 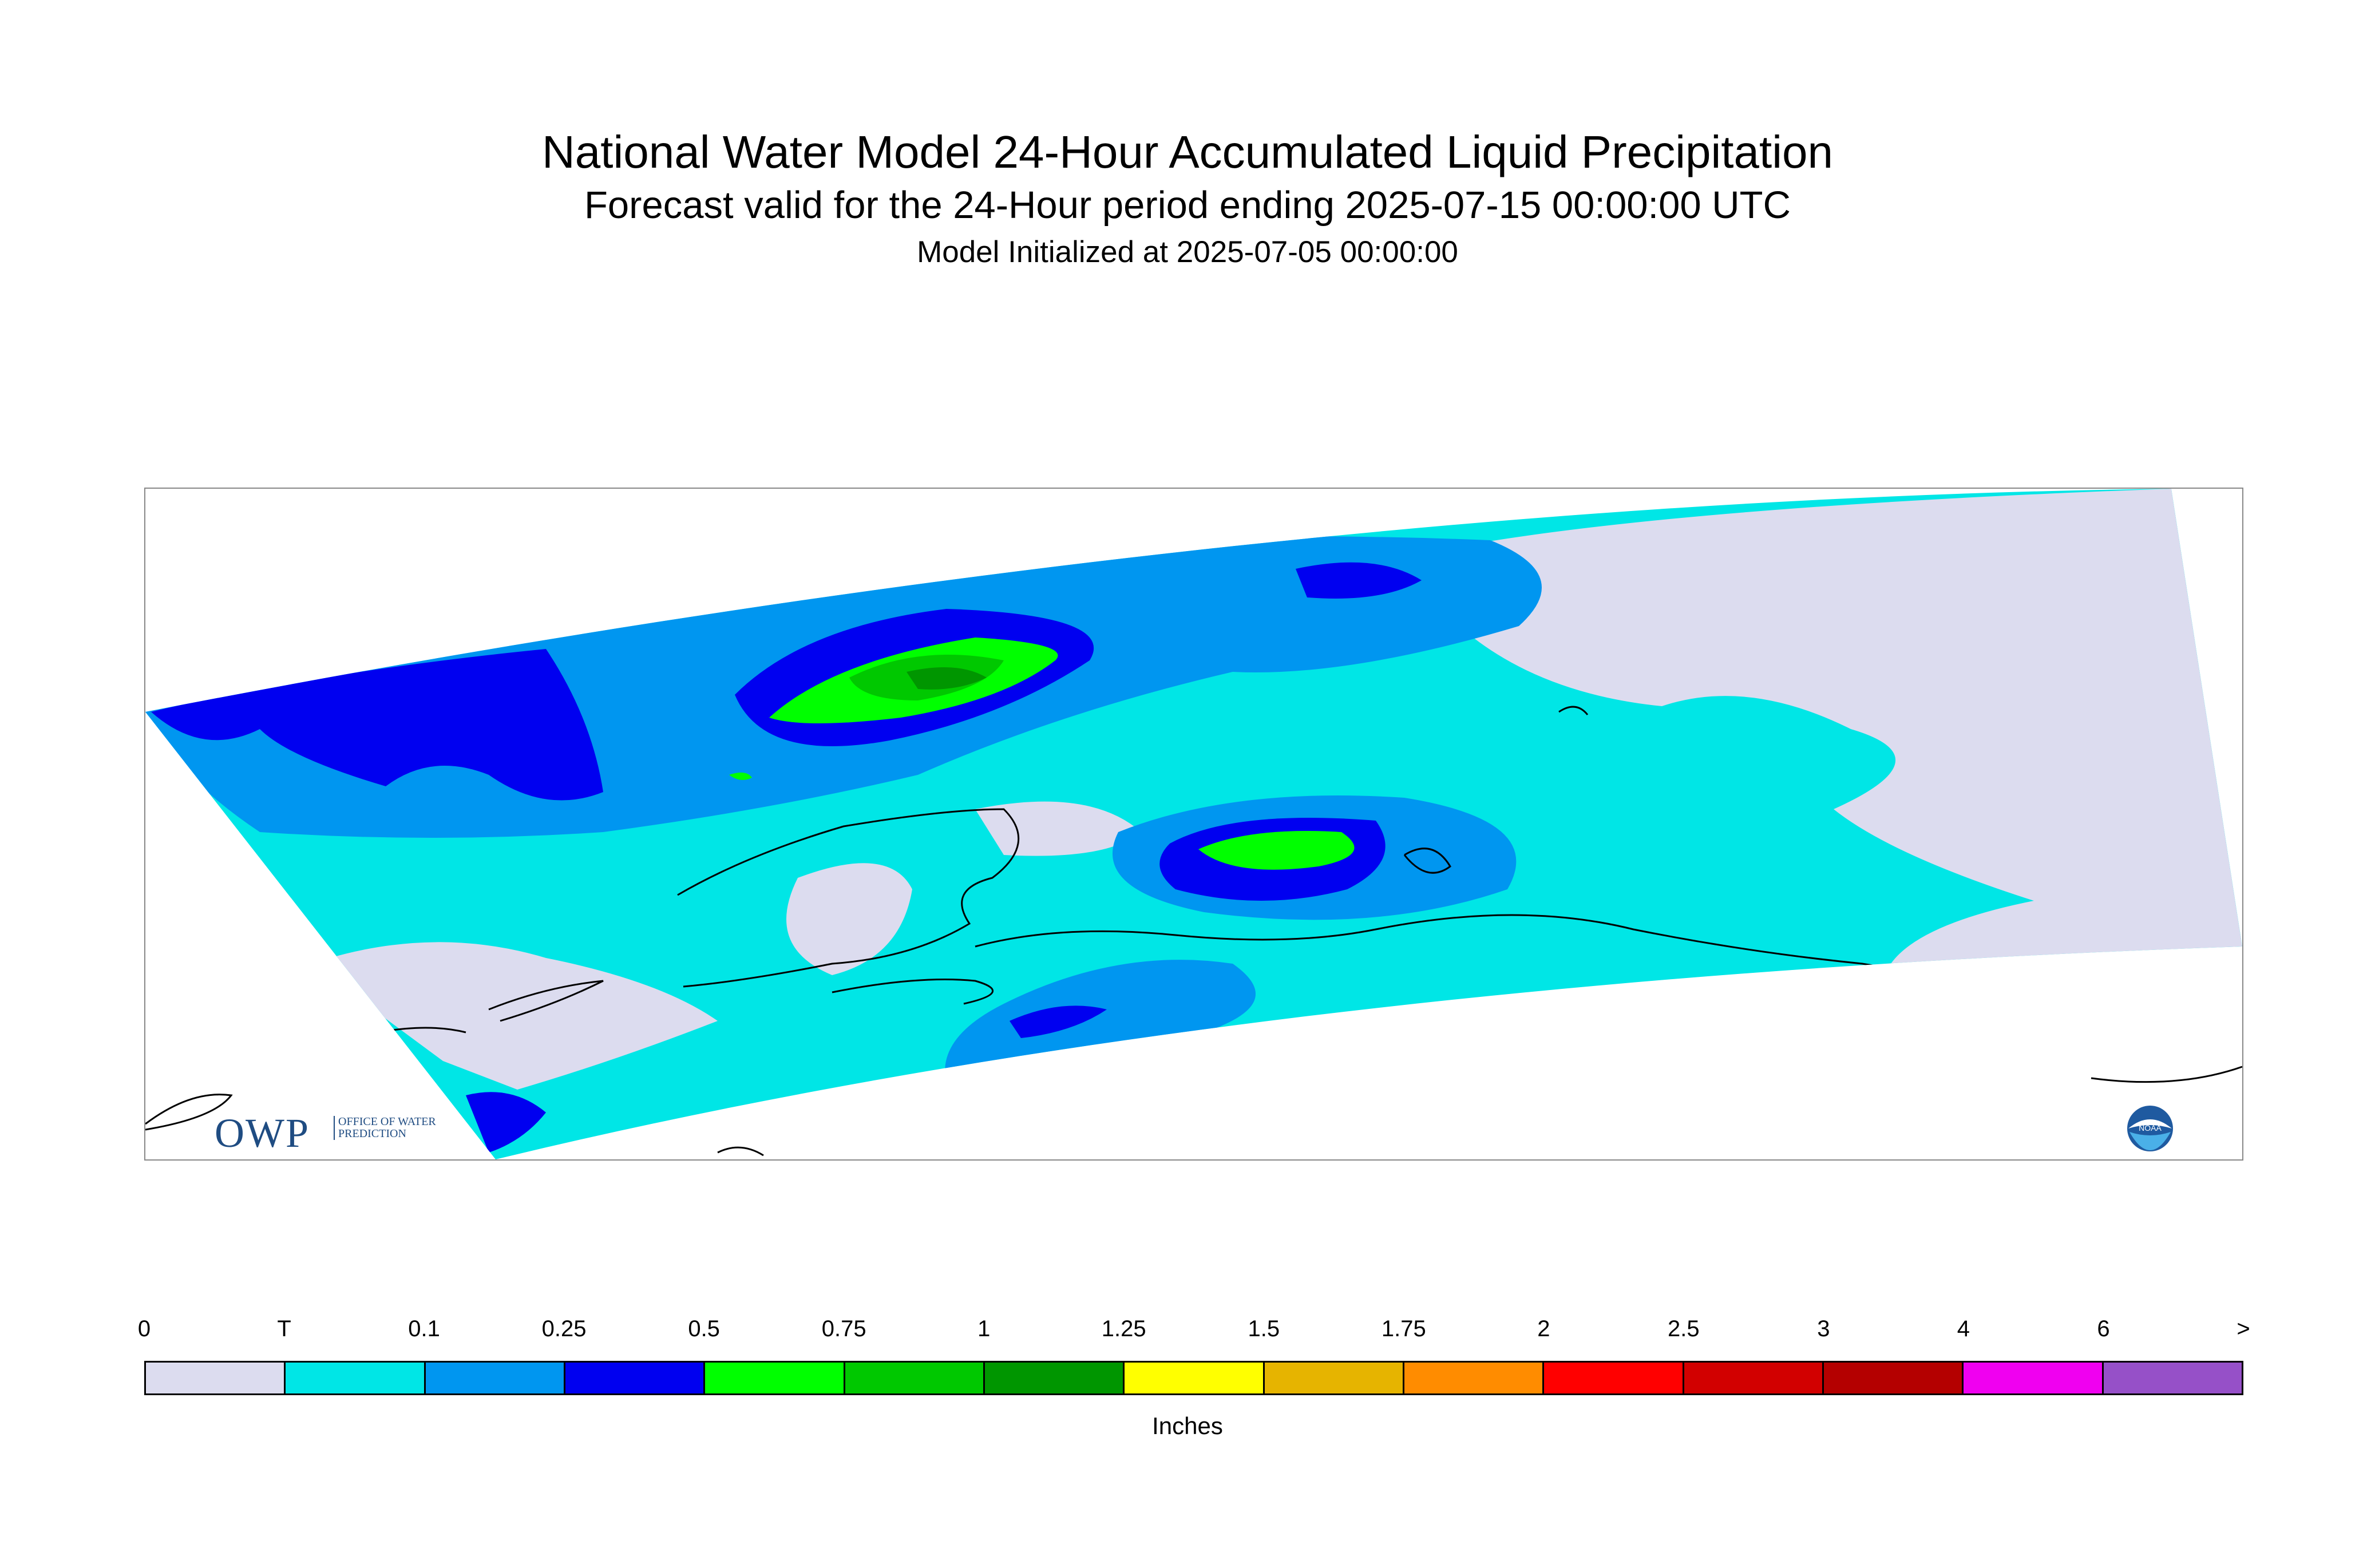 I want to click on noaa-logo: NOAA, so click(x=2150, y=1128).